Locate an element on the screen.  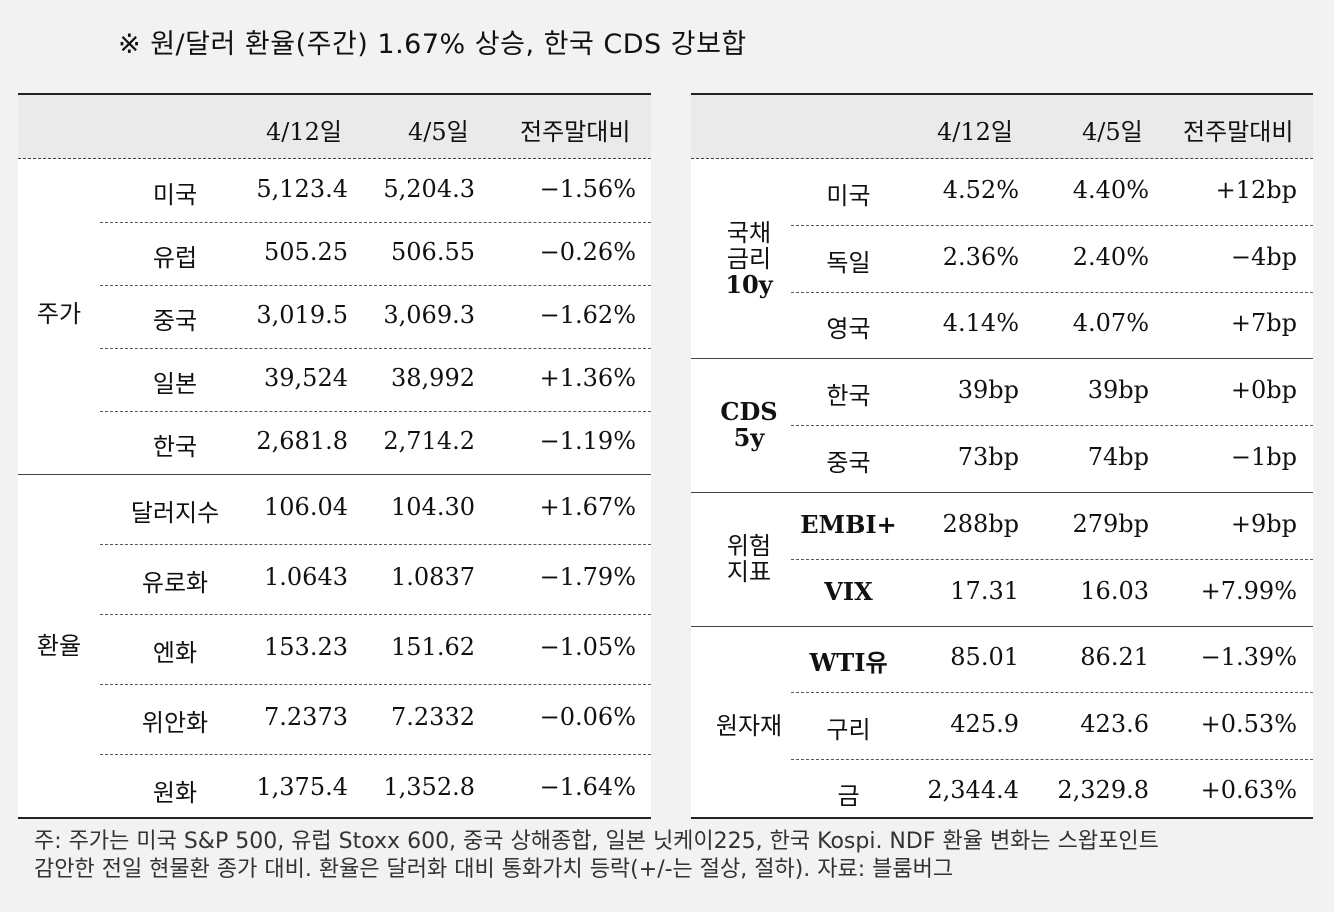
value-previous: 1,352.8 is located at coordinates (429, 787).